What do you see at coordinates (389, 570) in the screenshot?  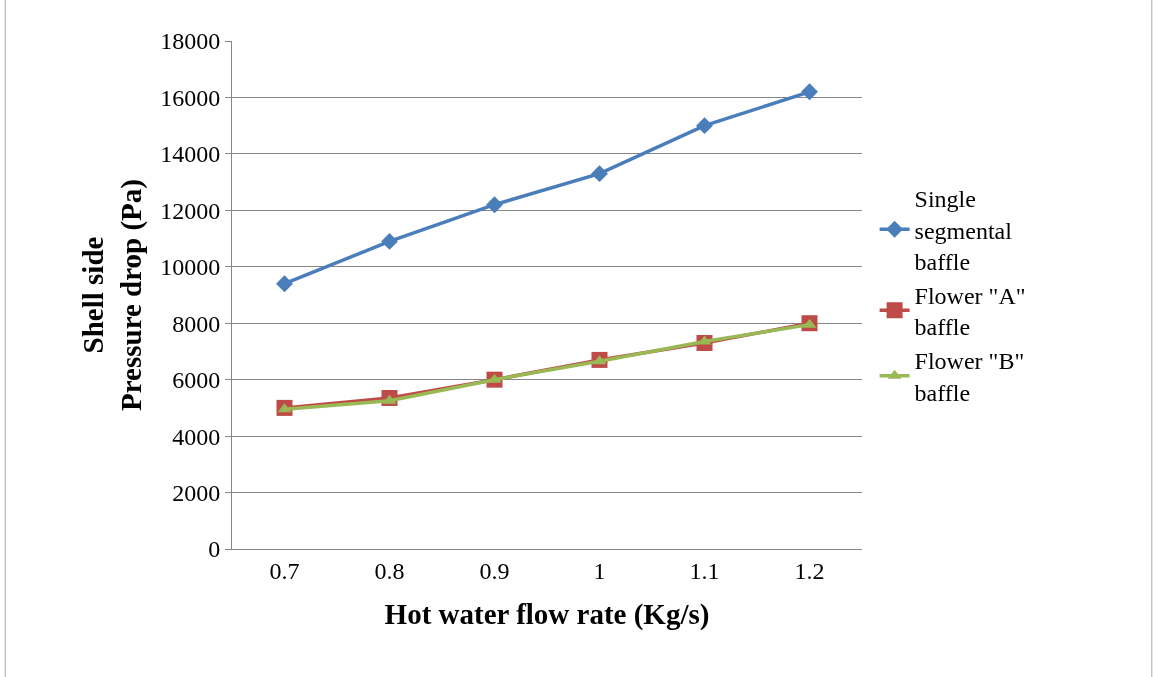 I see `x-tick-label: 0.8` at bounding box center [389, 570].